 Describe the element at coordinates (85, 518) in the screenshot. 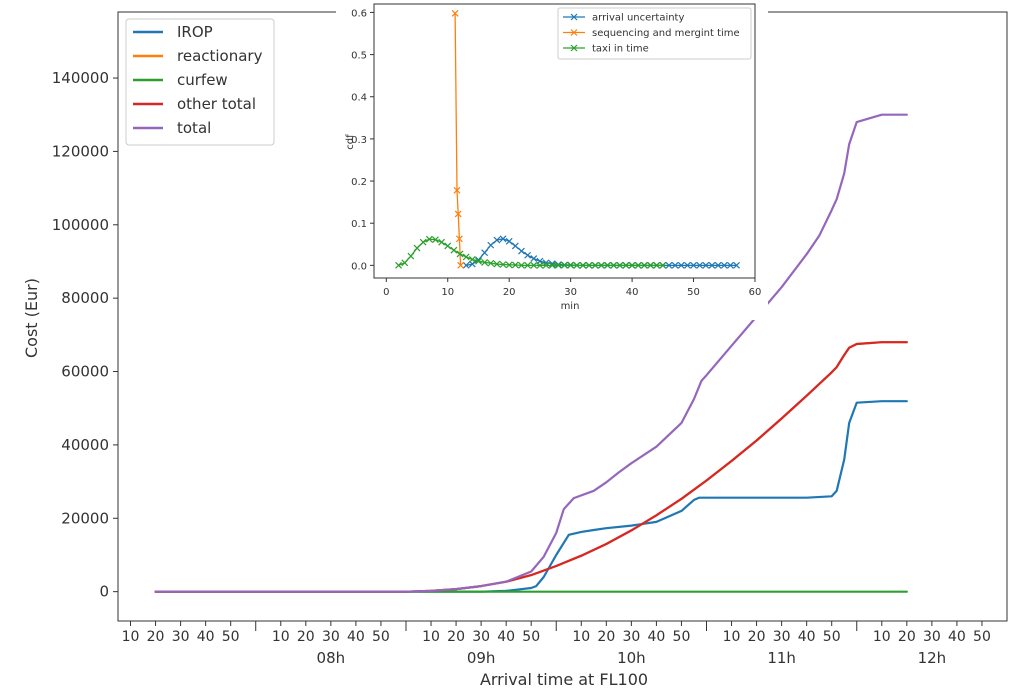

I see `main-ytick-label: 20000` at that location.